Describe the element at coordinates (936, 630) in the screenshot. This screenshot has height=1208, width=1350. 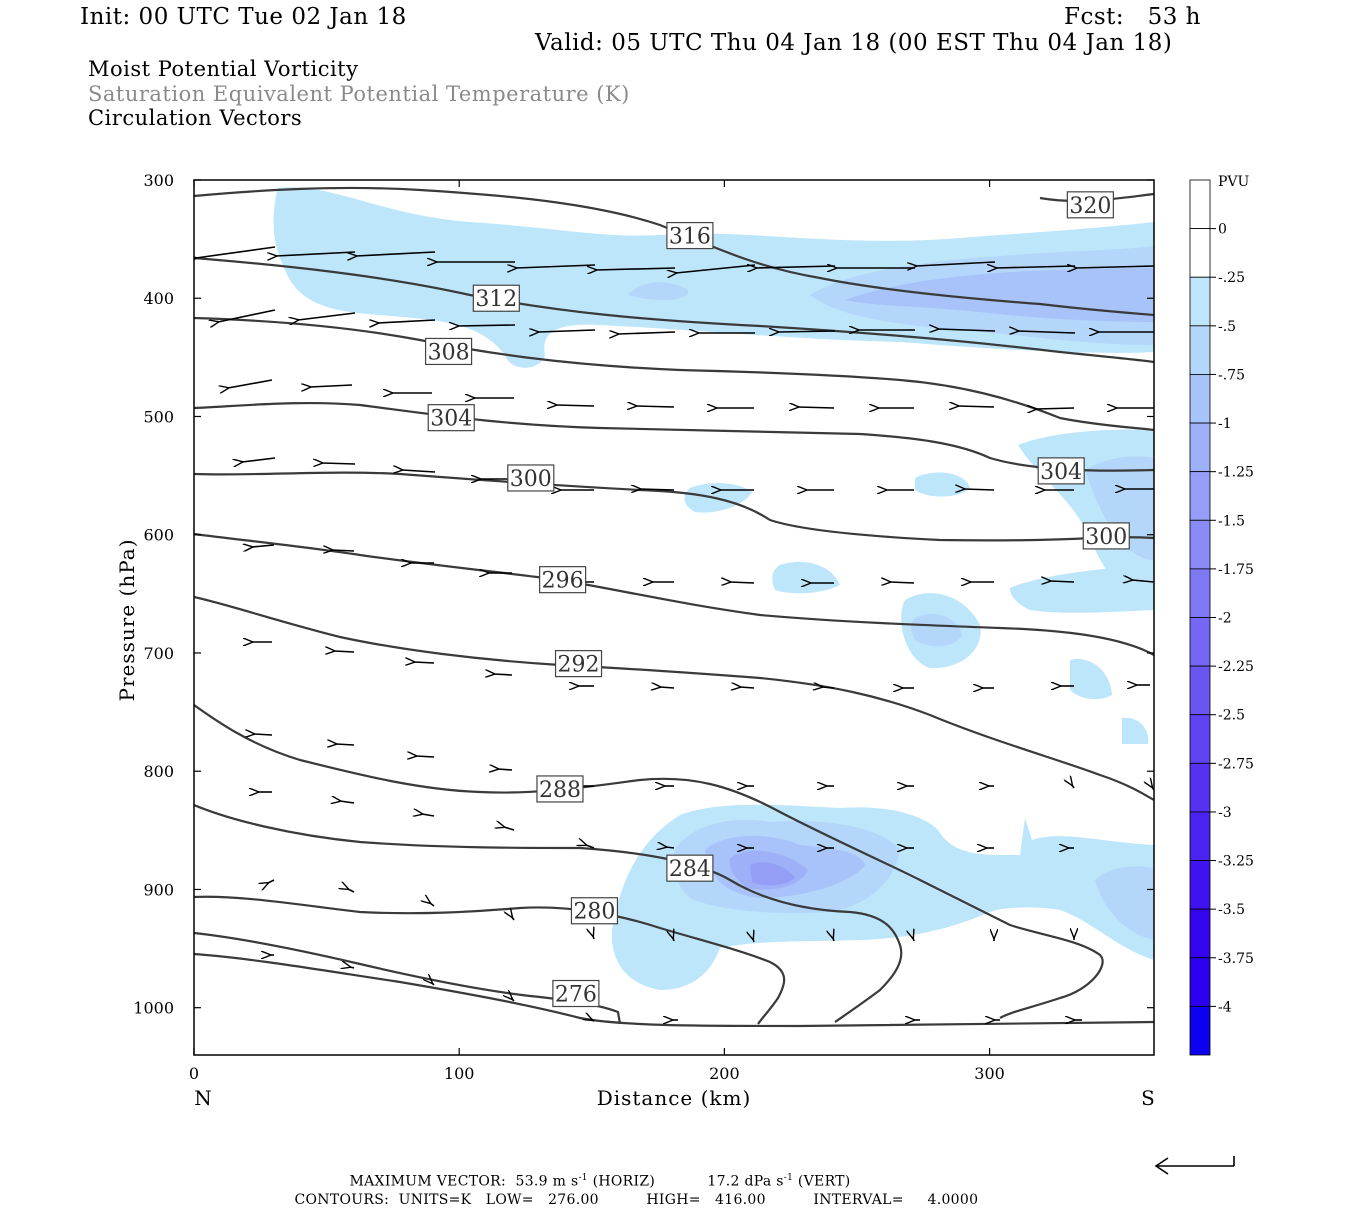
I see `pv-shade-patch-d2` at that location.